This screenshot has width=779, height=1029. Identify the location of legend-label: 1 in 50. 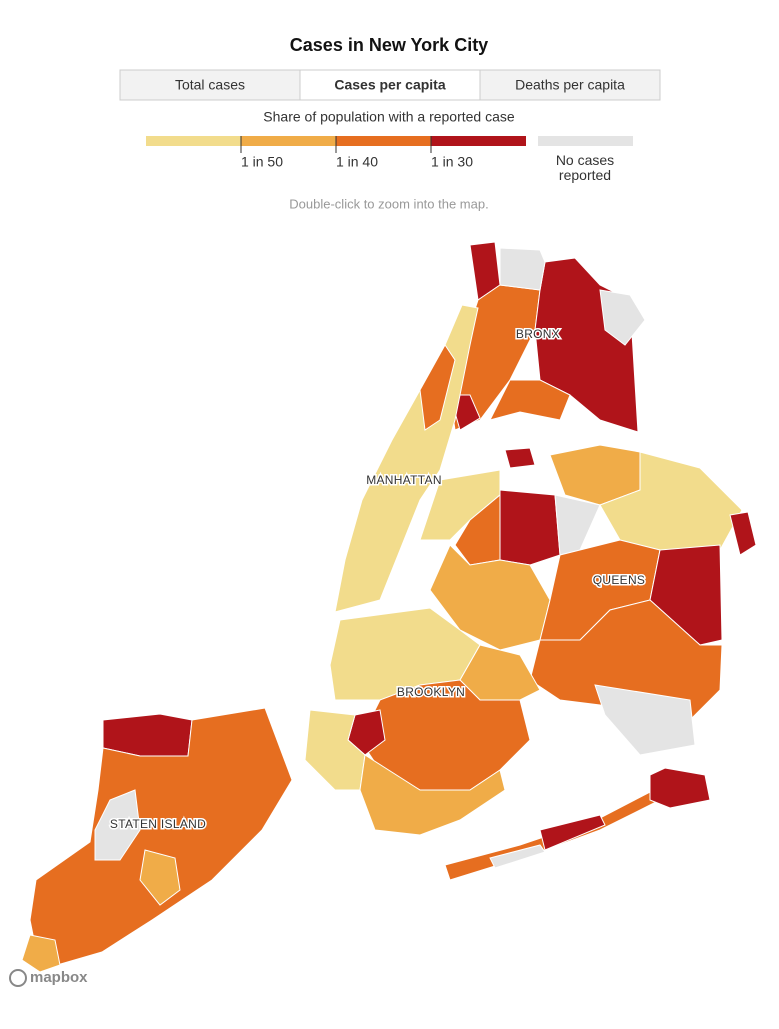
(262, 162).